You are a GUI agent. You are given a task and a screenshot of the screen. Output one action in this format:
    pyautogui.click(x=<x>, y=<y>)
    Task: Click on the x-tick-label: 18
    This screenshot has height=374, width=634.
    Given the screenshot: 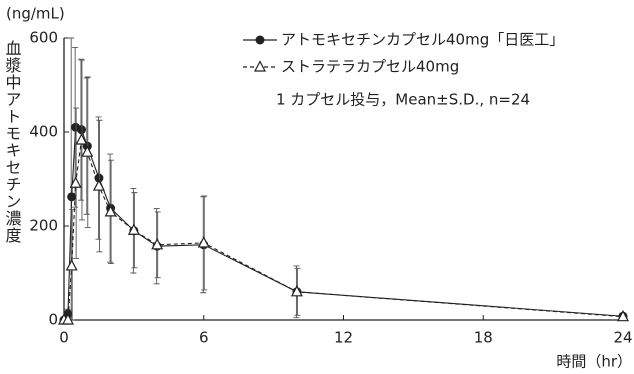 What is the action you would take?
    pyautogui.click(x=483, y=338)
    